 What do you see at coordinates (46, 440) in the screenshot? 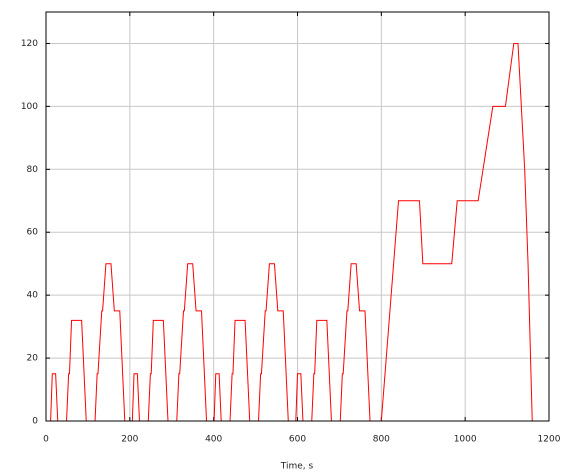
I see `x-tick-label: 0` at bounding box center [46, 440].